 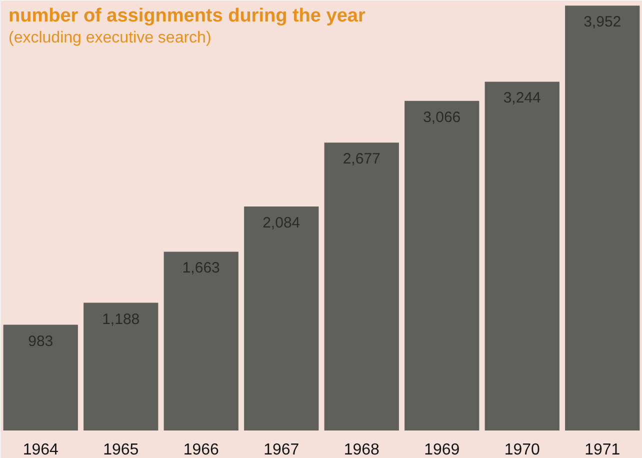 What do you see at coordinates (110, 38) in the screenshot?
I see `text: (excluding executive search)` at bounding box center [110, 38].